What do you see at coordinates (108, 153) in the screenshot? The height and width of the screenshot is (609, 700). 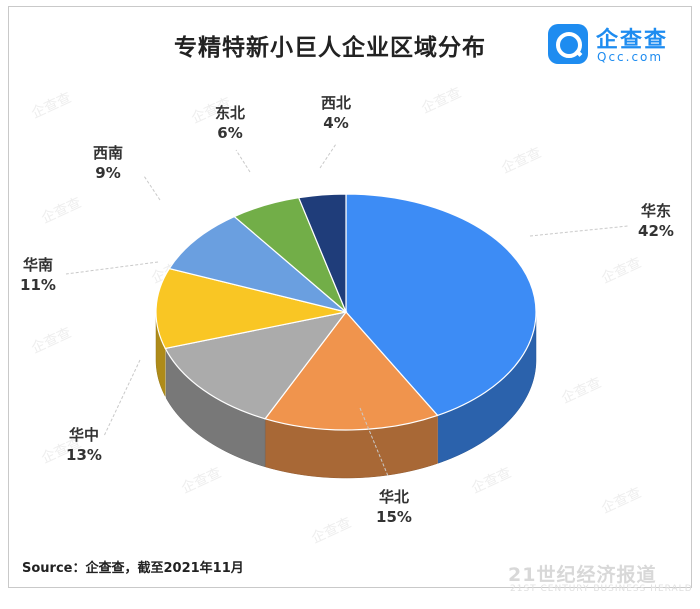 I see `slice-label-name: 西南` at bounding box center [108, 153].